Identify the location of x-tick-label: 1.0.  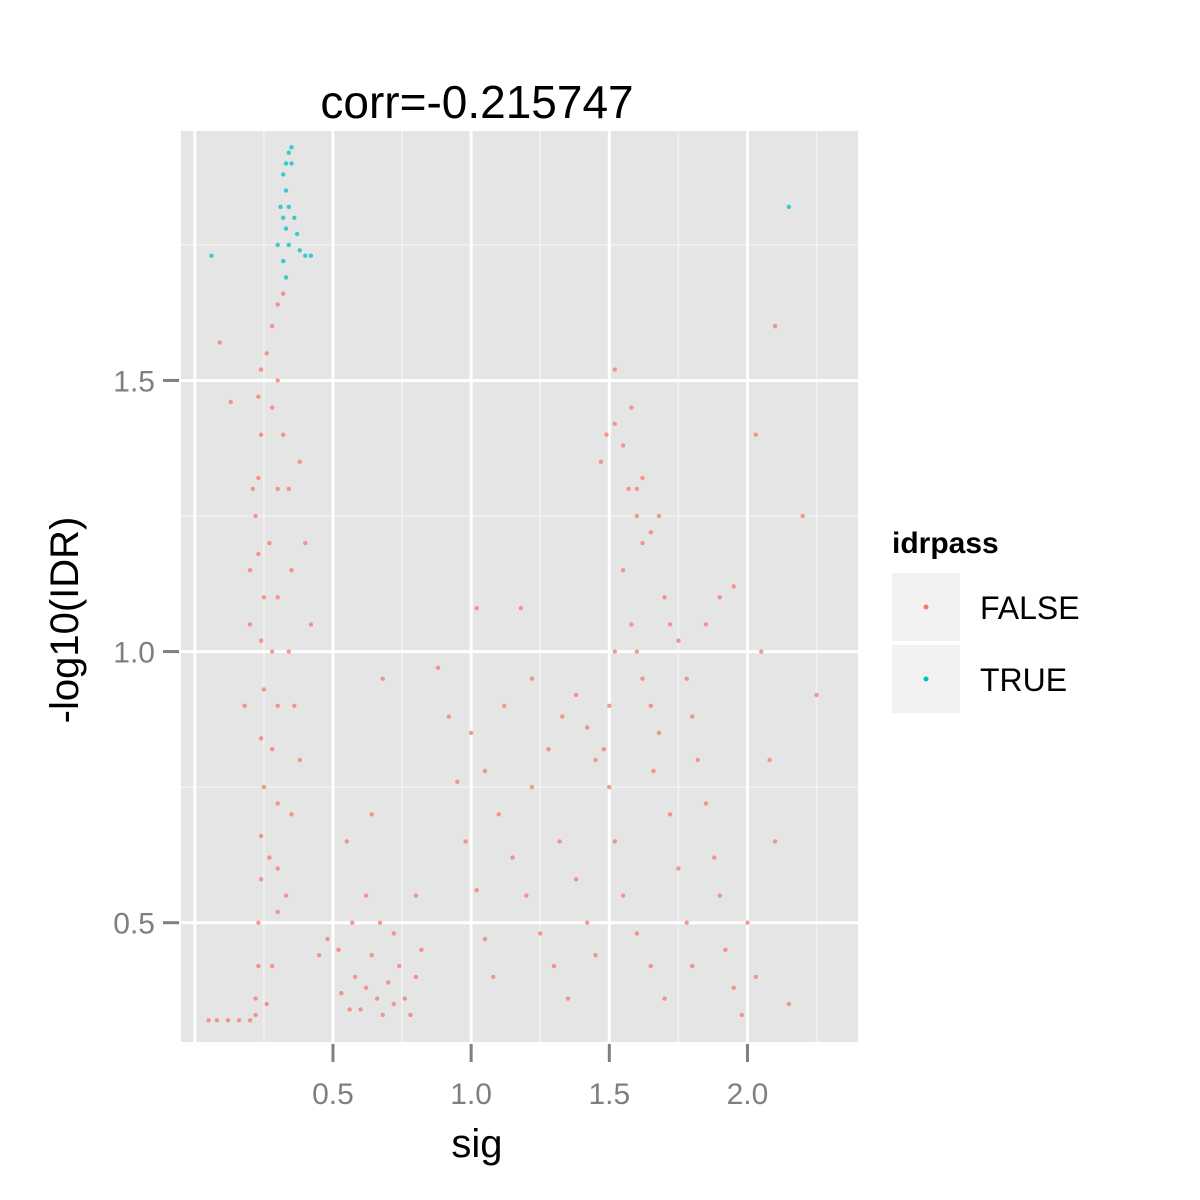
(471, 1094).